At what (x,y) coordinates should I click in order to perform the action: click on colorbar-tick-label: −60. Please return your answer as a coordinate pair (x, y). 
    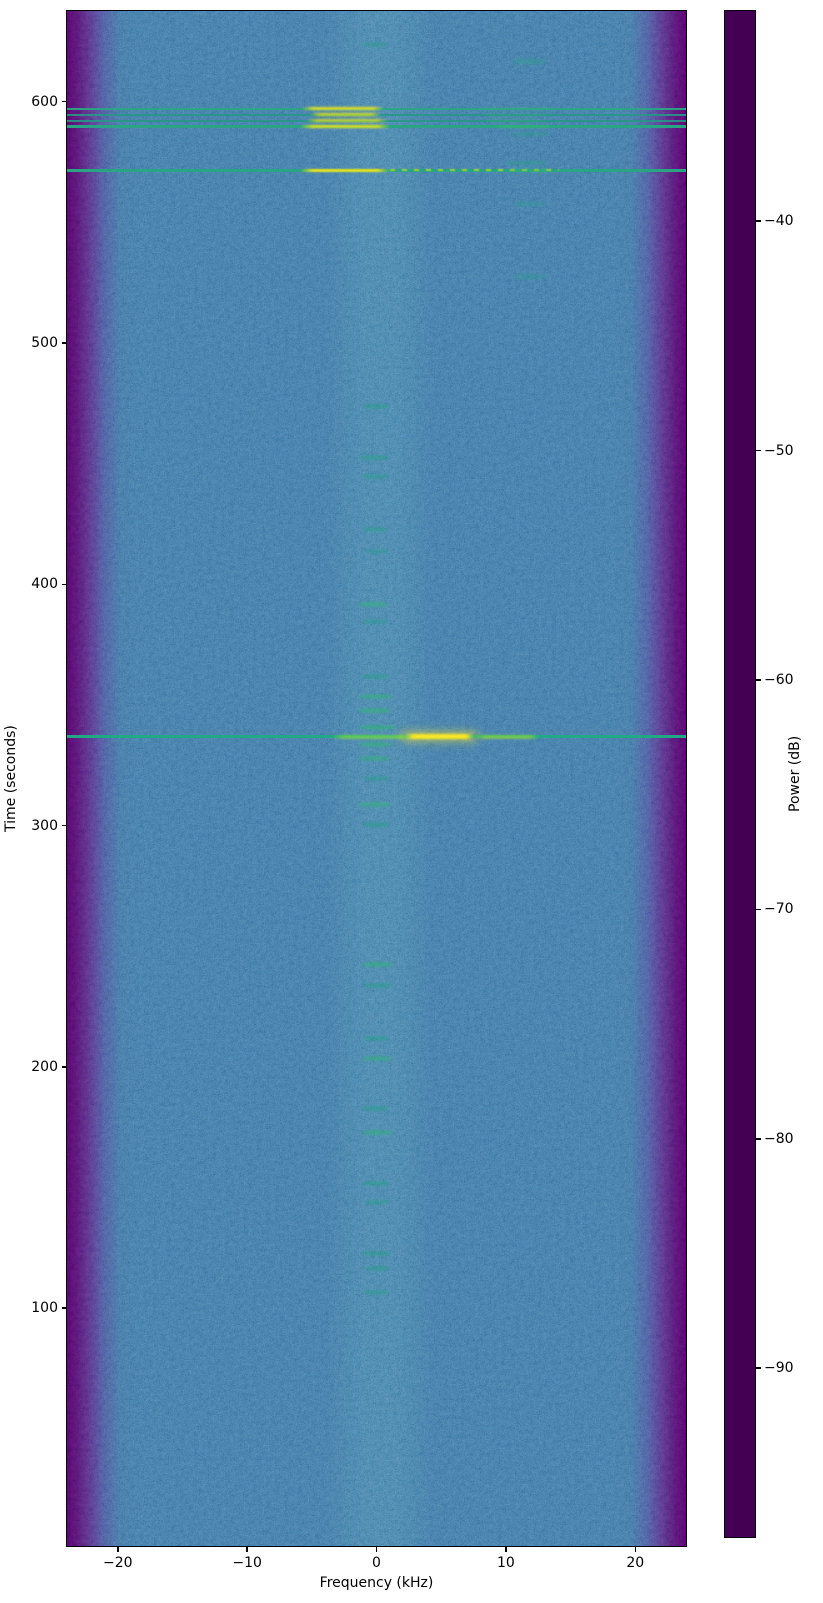
    Looking at the image, I should click on (779, 679).